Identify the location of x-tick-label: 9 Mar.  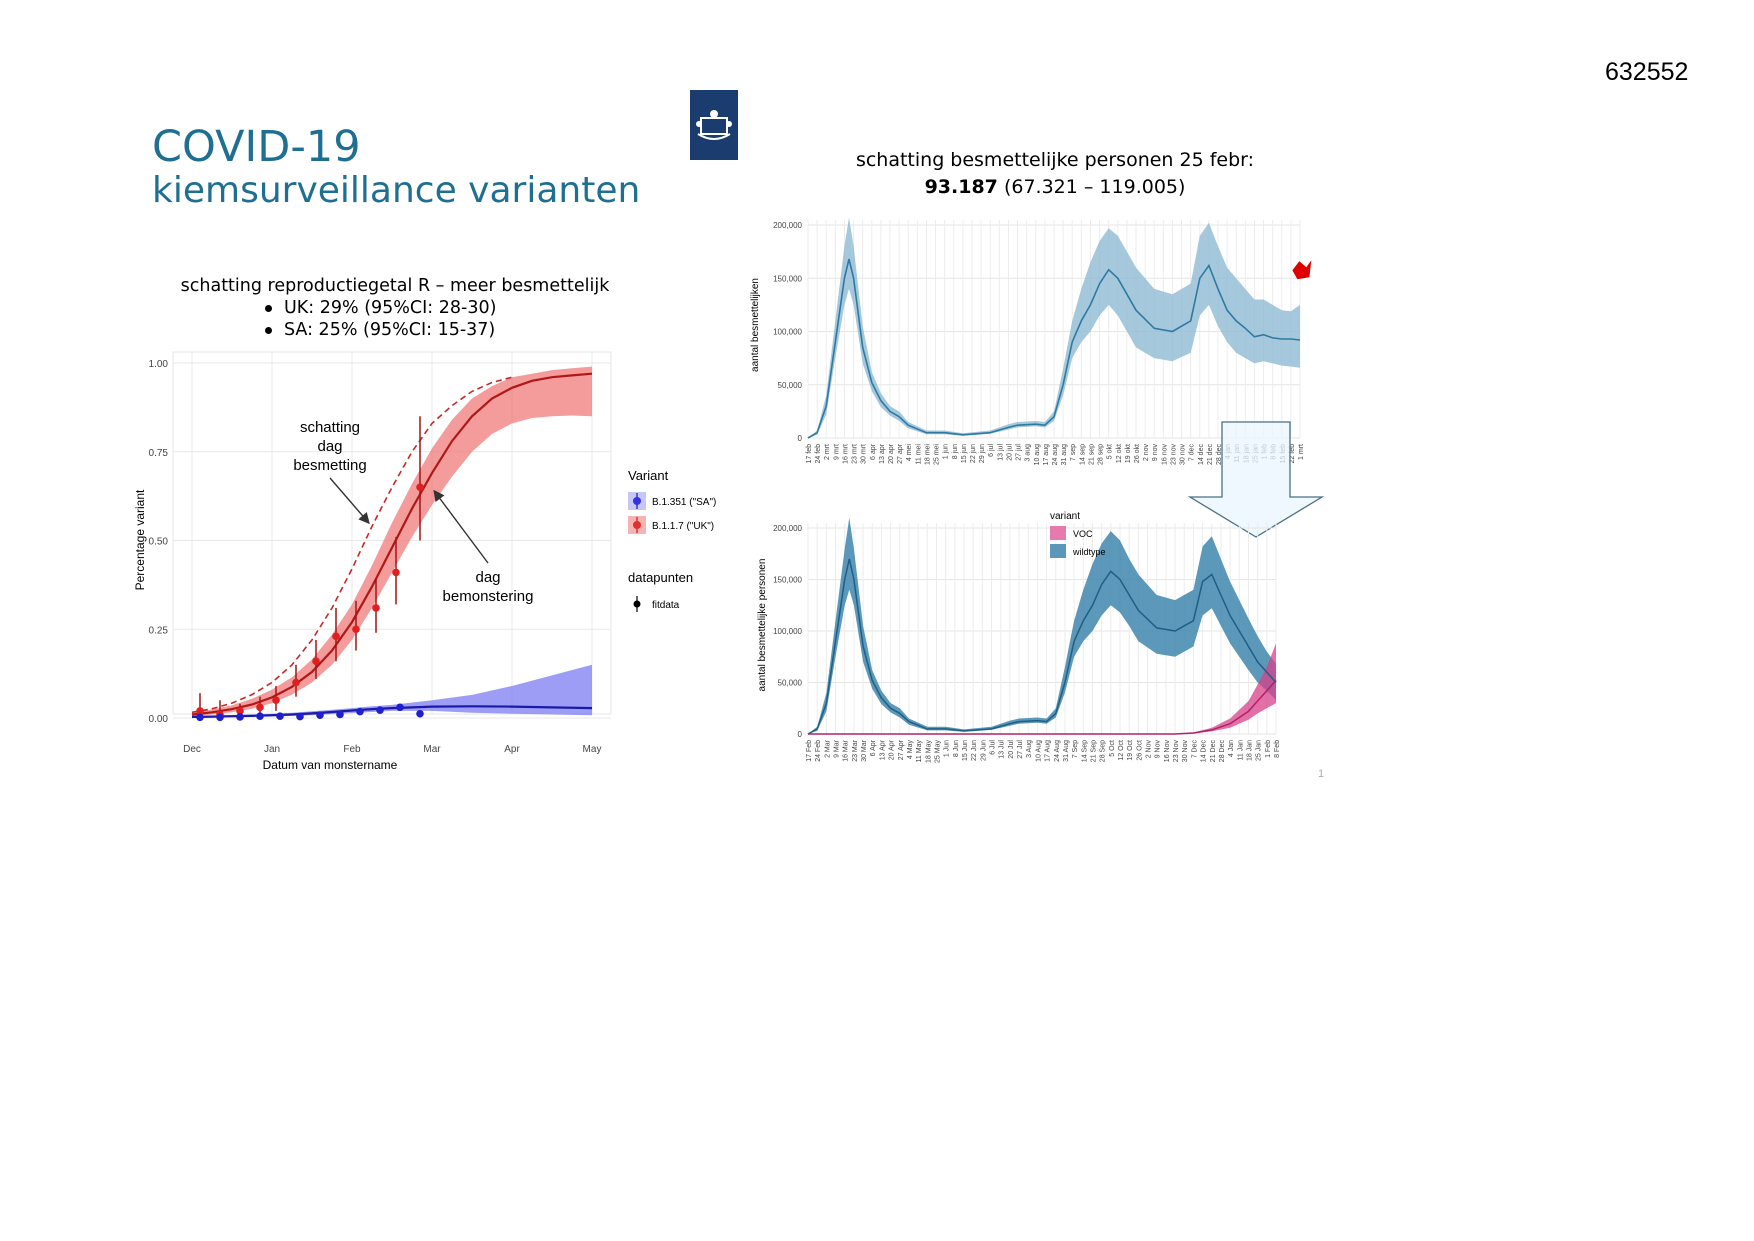
(837, 748).